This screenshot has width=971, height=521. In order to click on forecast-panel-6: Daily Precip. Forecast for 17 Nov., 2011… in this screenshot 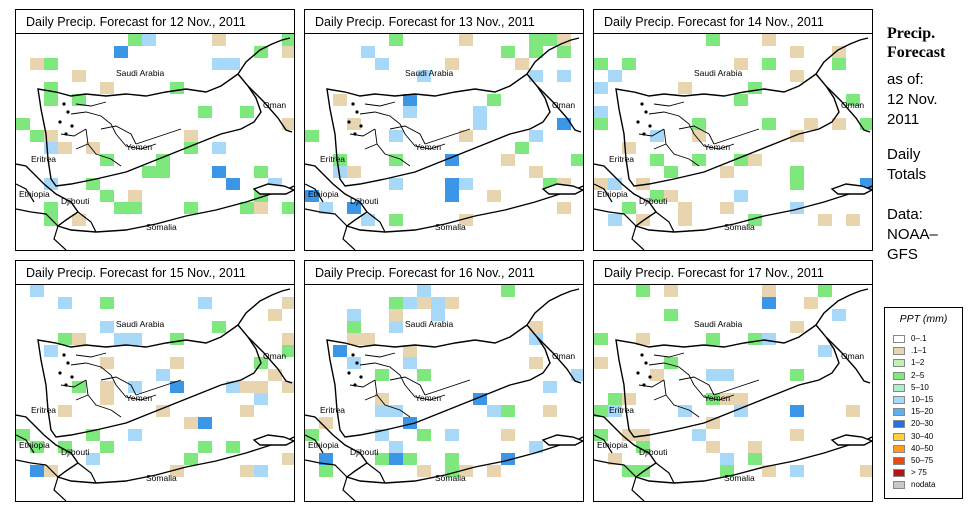, I will do `click(733, 381)`.